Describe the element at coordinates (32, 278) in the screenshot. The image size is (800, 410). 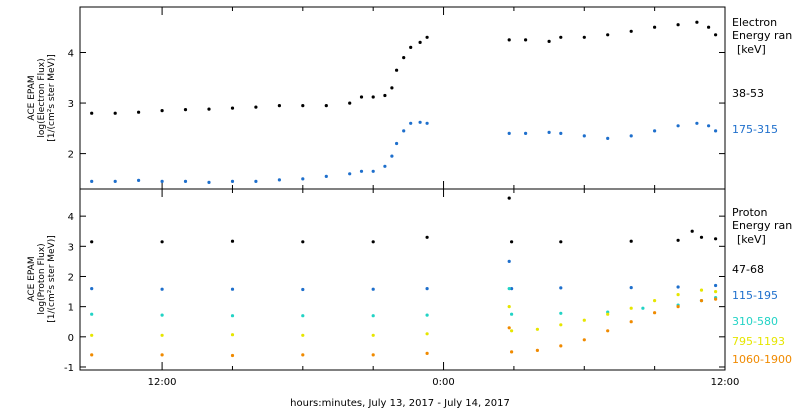
I see `proton-ylabel-line1: ACE EPAM` at that location.